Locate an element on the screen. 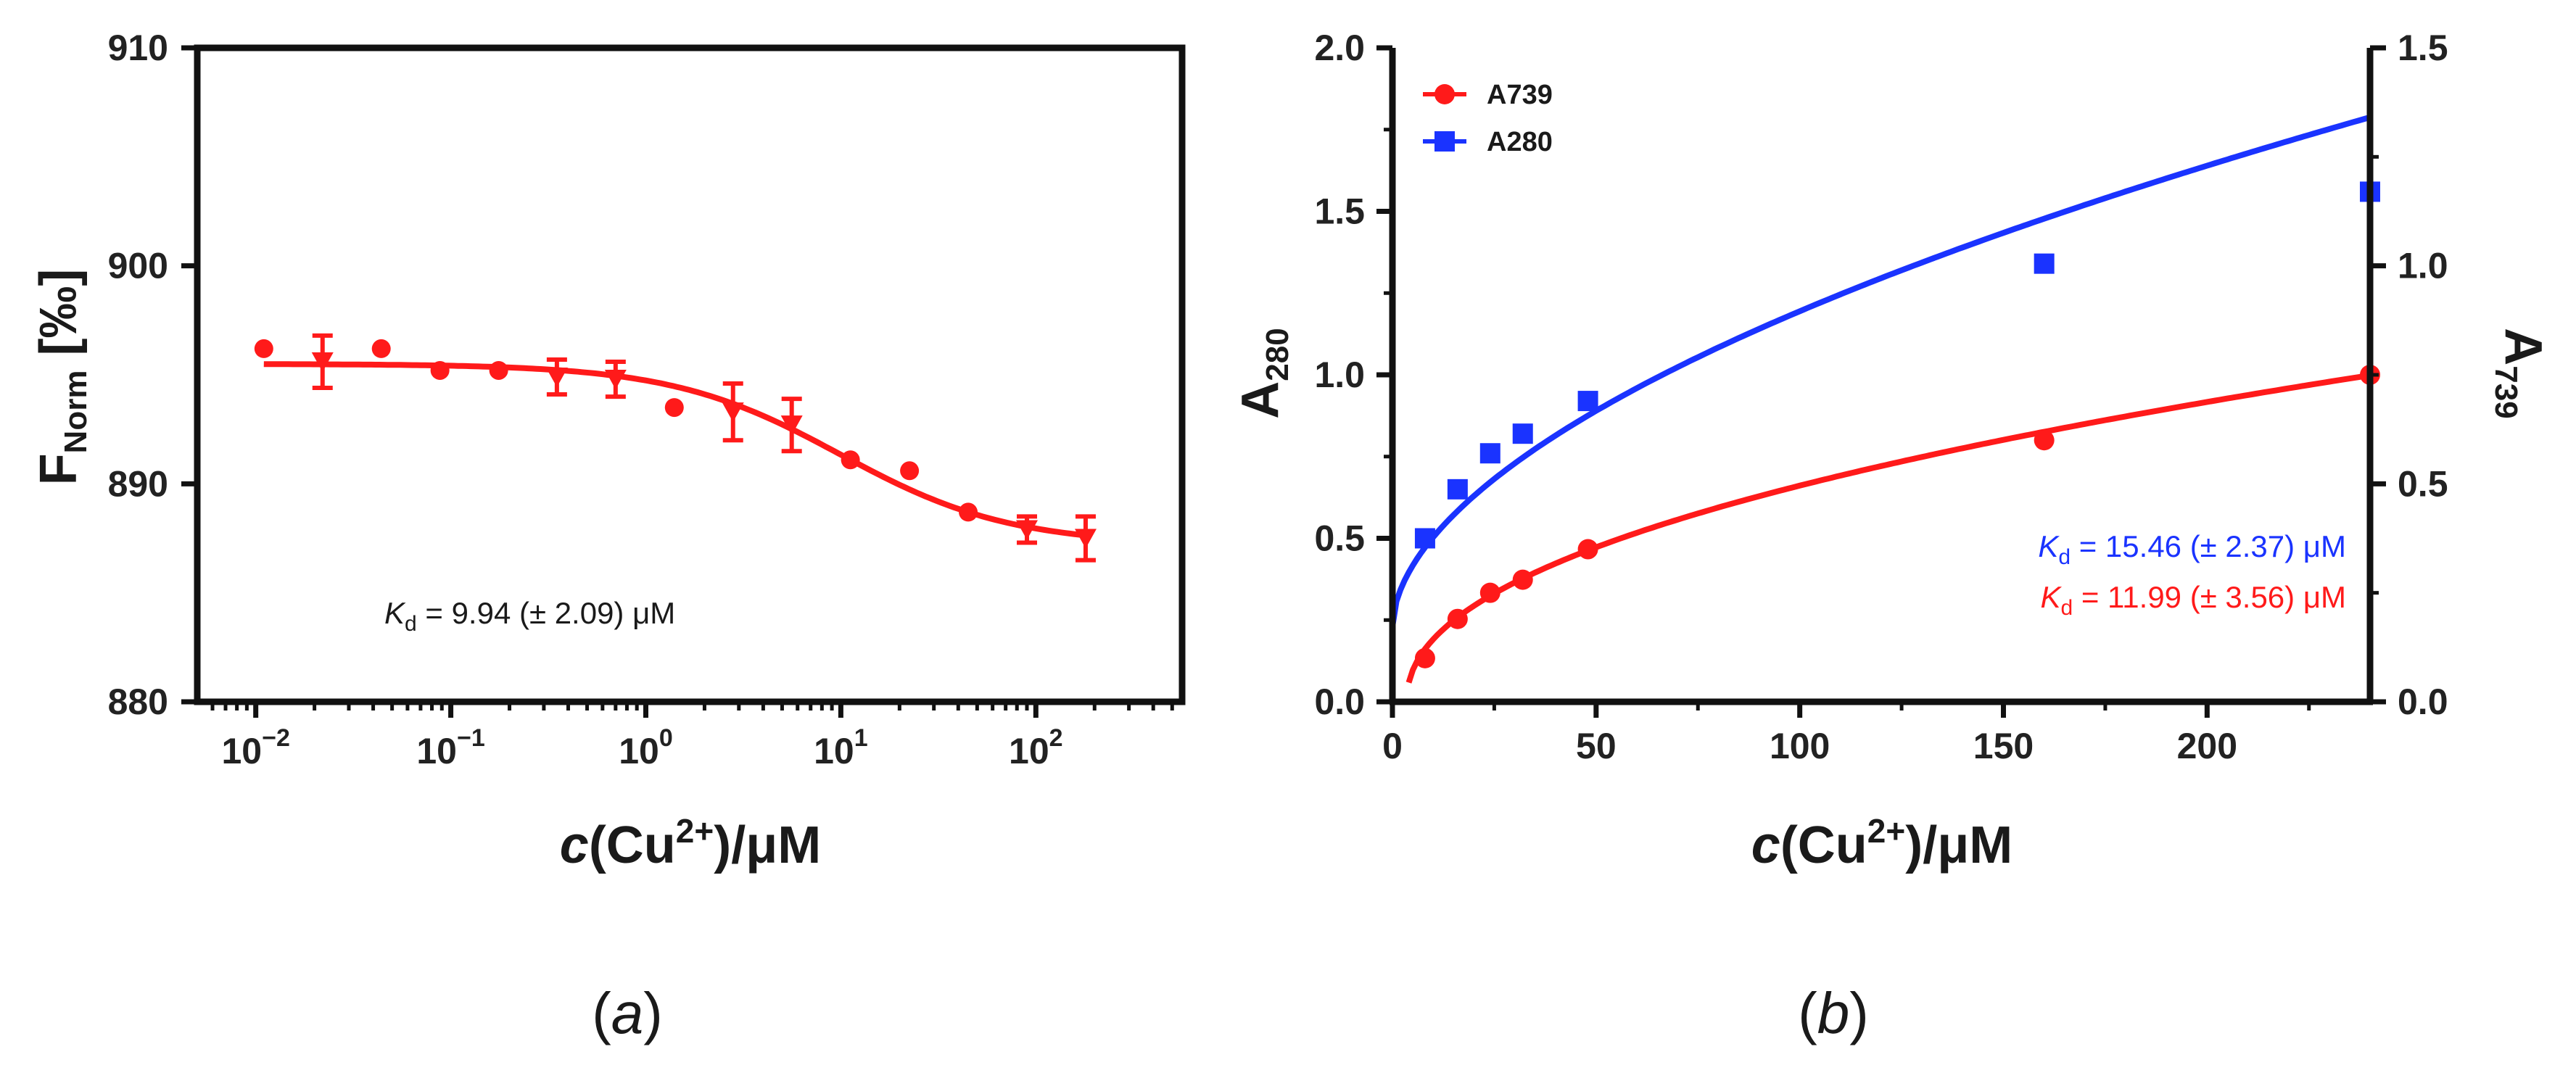  a-x-tick-label: 10⁻² is located at coordinates (255, 747).